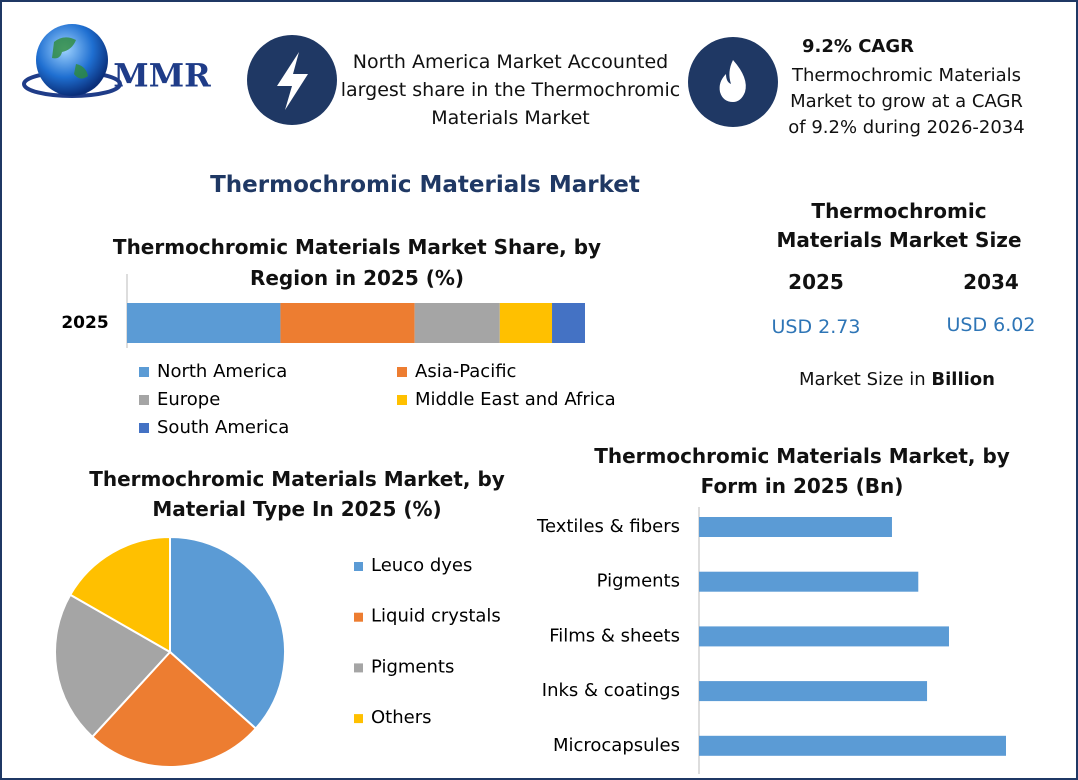  Describe the element at coordinates (611, 690) in the screenshot. I see `y-tick-label: Inks & coatings` at that location.